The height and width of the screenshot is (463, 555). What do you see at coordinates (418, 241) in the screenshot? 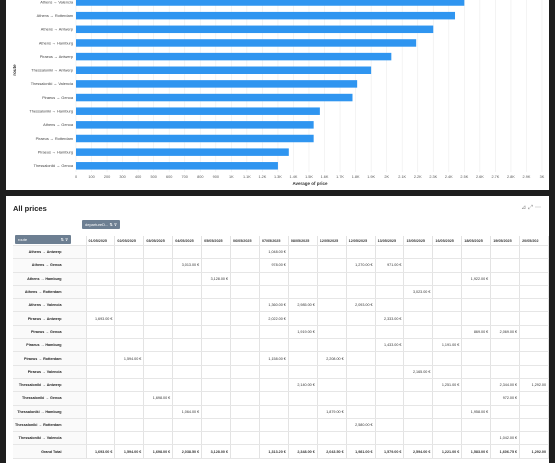
I see `date-column-header: 15/05/2025` at bounding box center [418, 241].